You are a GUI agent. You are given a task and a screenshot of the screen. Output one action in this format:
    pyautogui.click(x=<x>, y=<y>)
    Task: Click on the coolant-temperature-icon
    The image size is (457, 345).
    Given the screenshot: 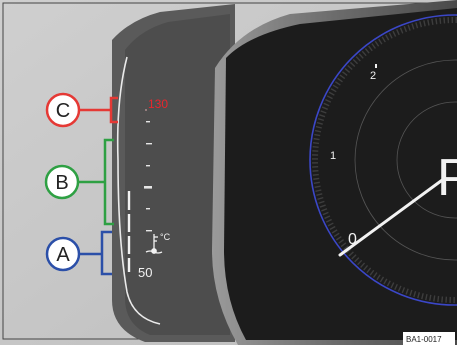 What is the action you would take?
    pyautogui.click(x=154, y=244)
    